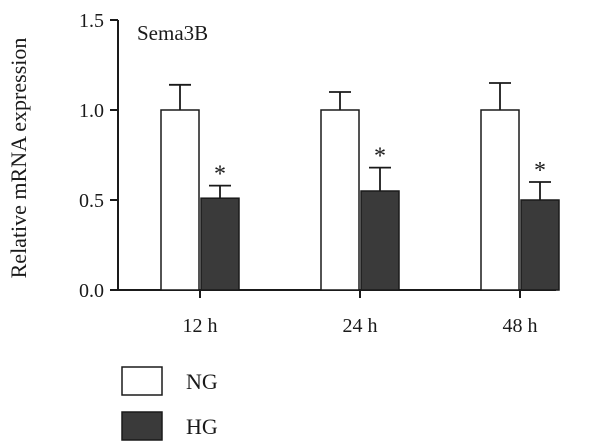 Image resolution: width=600 pixels, height=448 pixels. Describe the element at coordinates (18, 158) in the screenshot. I see `y-axis-title: Relative mRNA expression` at that location.